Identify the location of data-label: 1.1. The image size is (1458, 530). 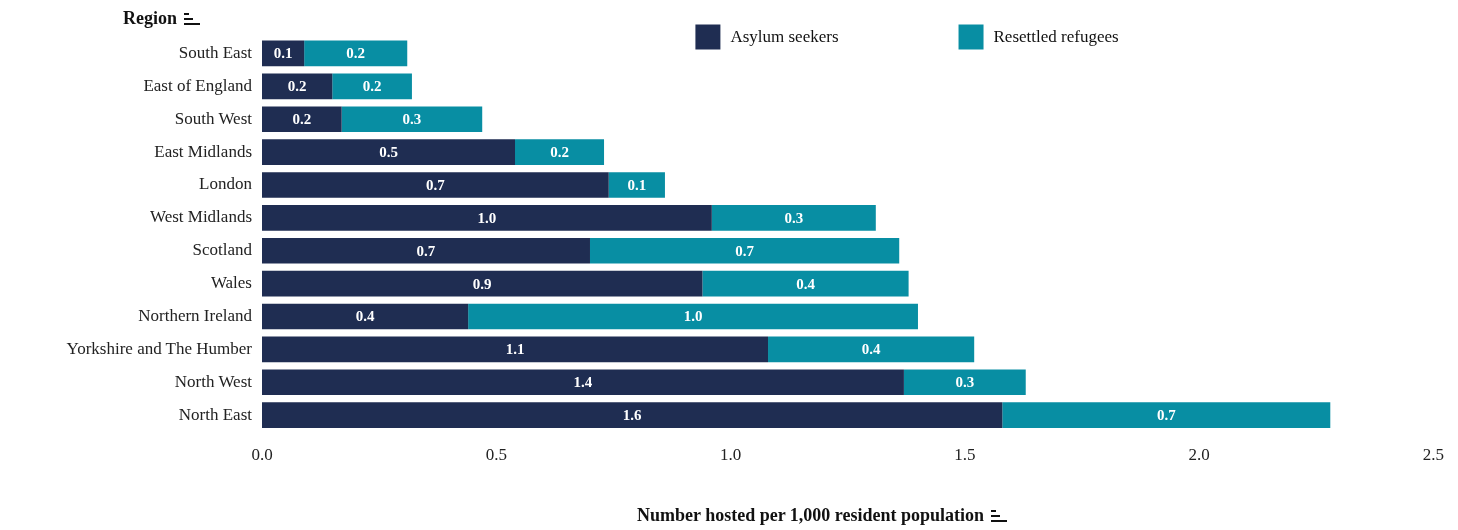
(515, 349).